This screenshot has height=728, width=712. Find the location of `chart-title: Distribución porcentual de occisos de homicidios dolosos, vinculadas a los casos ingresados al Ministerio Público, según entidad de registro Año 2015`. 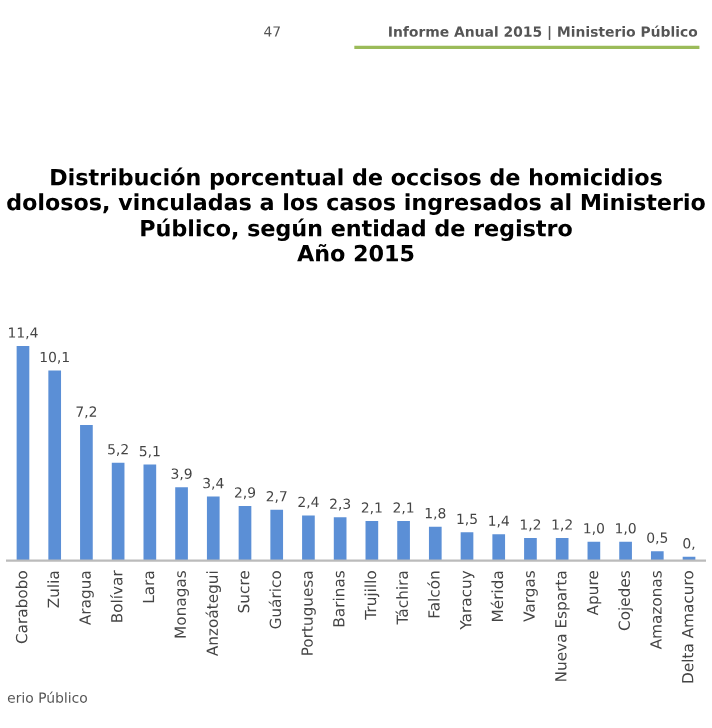

chart-title: Distribución porcentual de occisos de homicidios dolosos, vinculadas a los casos ingresados al Ministerio Público, según entidad de registro Año 2015 is located at coordinates (356, 214).